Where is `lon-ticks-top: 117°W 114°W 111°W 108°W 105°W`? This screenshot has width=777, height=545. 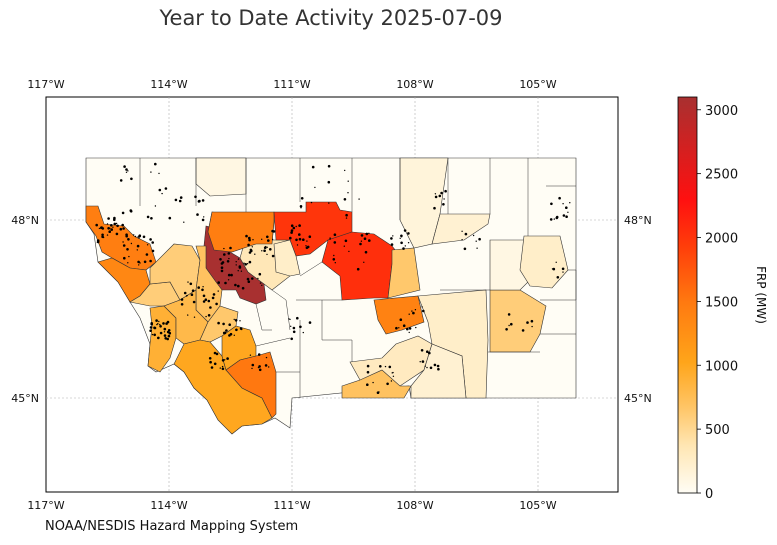
lon-ticks-top: 117°W 114°W 111°W 108°W 105°W is located at coordinates (291, 84).